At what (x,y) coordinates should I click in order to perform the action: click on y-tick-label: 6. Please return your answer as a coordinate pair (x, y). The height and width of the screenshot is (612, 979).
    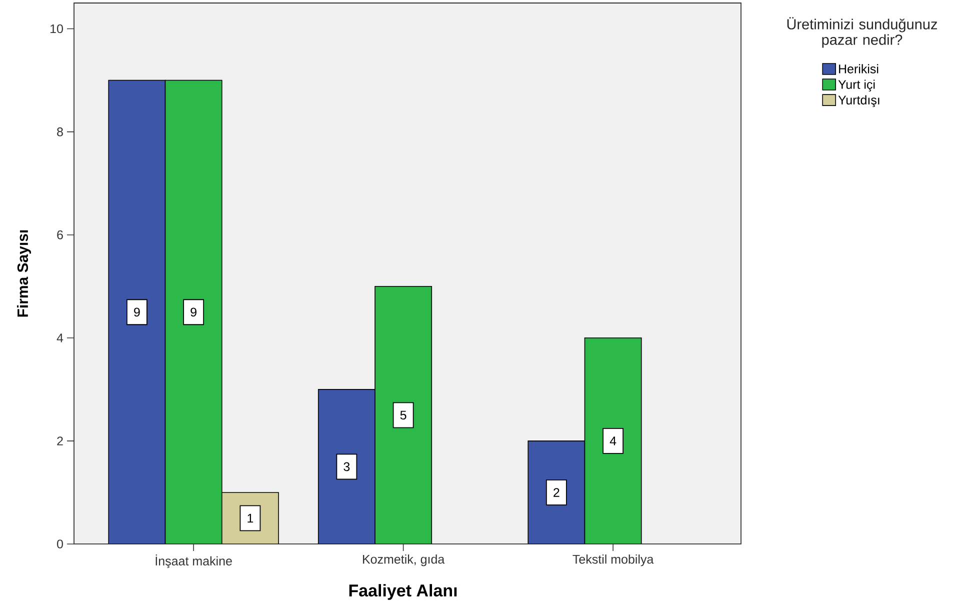
    Looking at the image, I should click on (60, 235).